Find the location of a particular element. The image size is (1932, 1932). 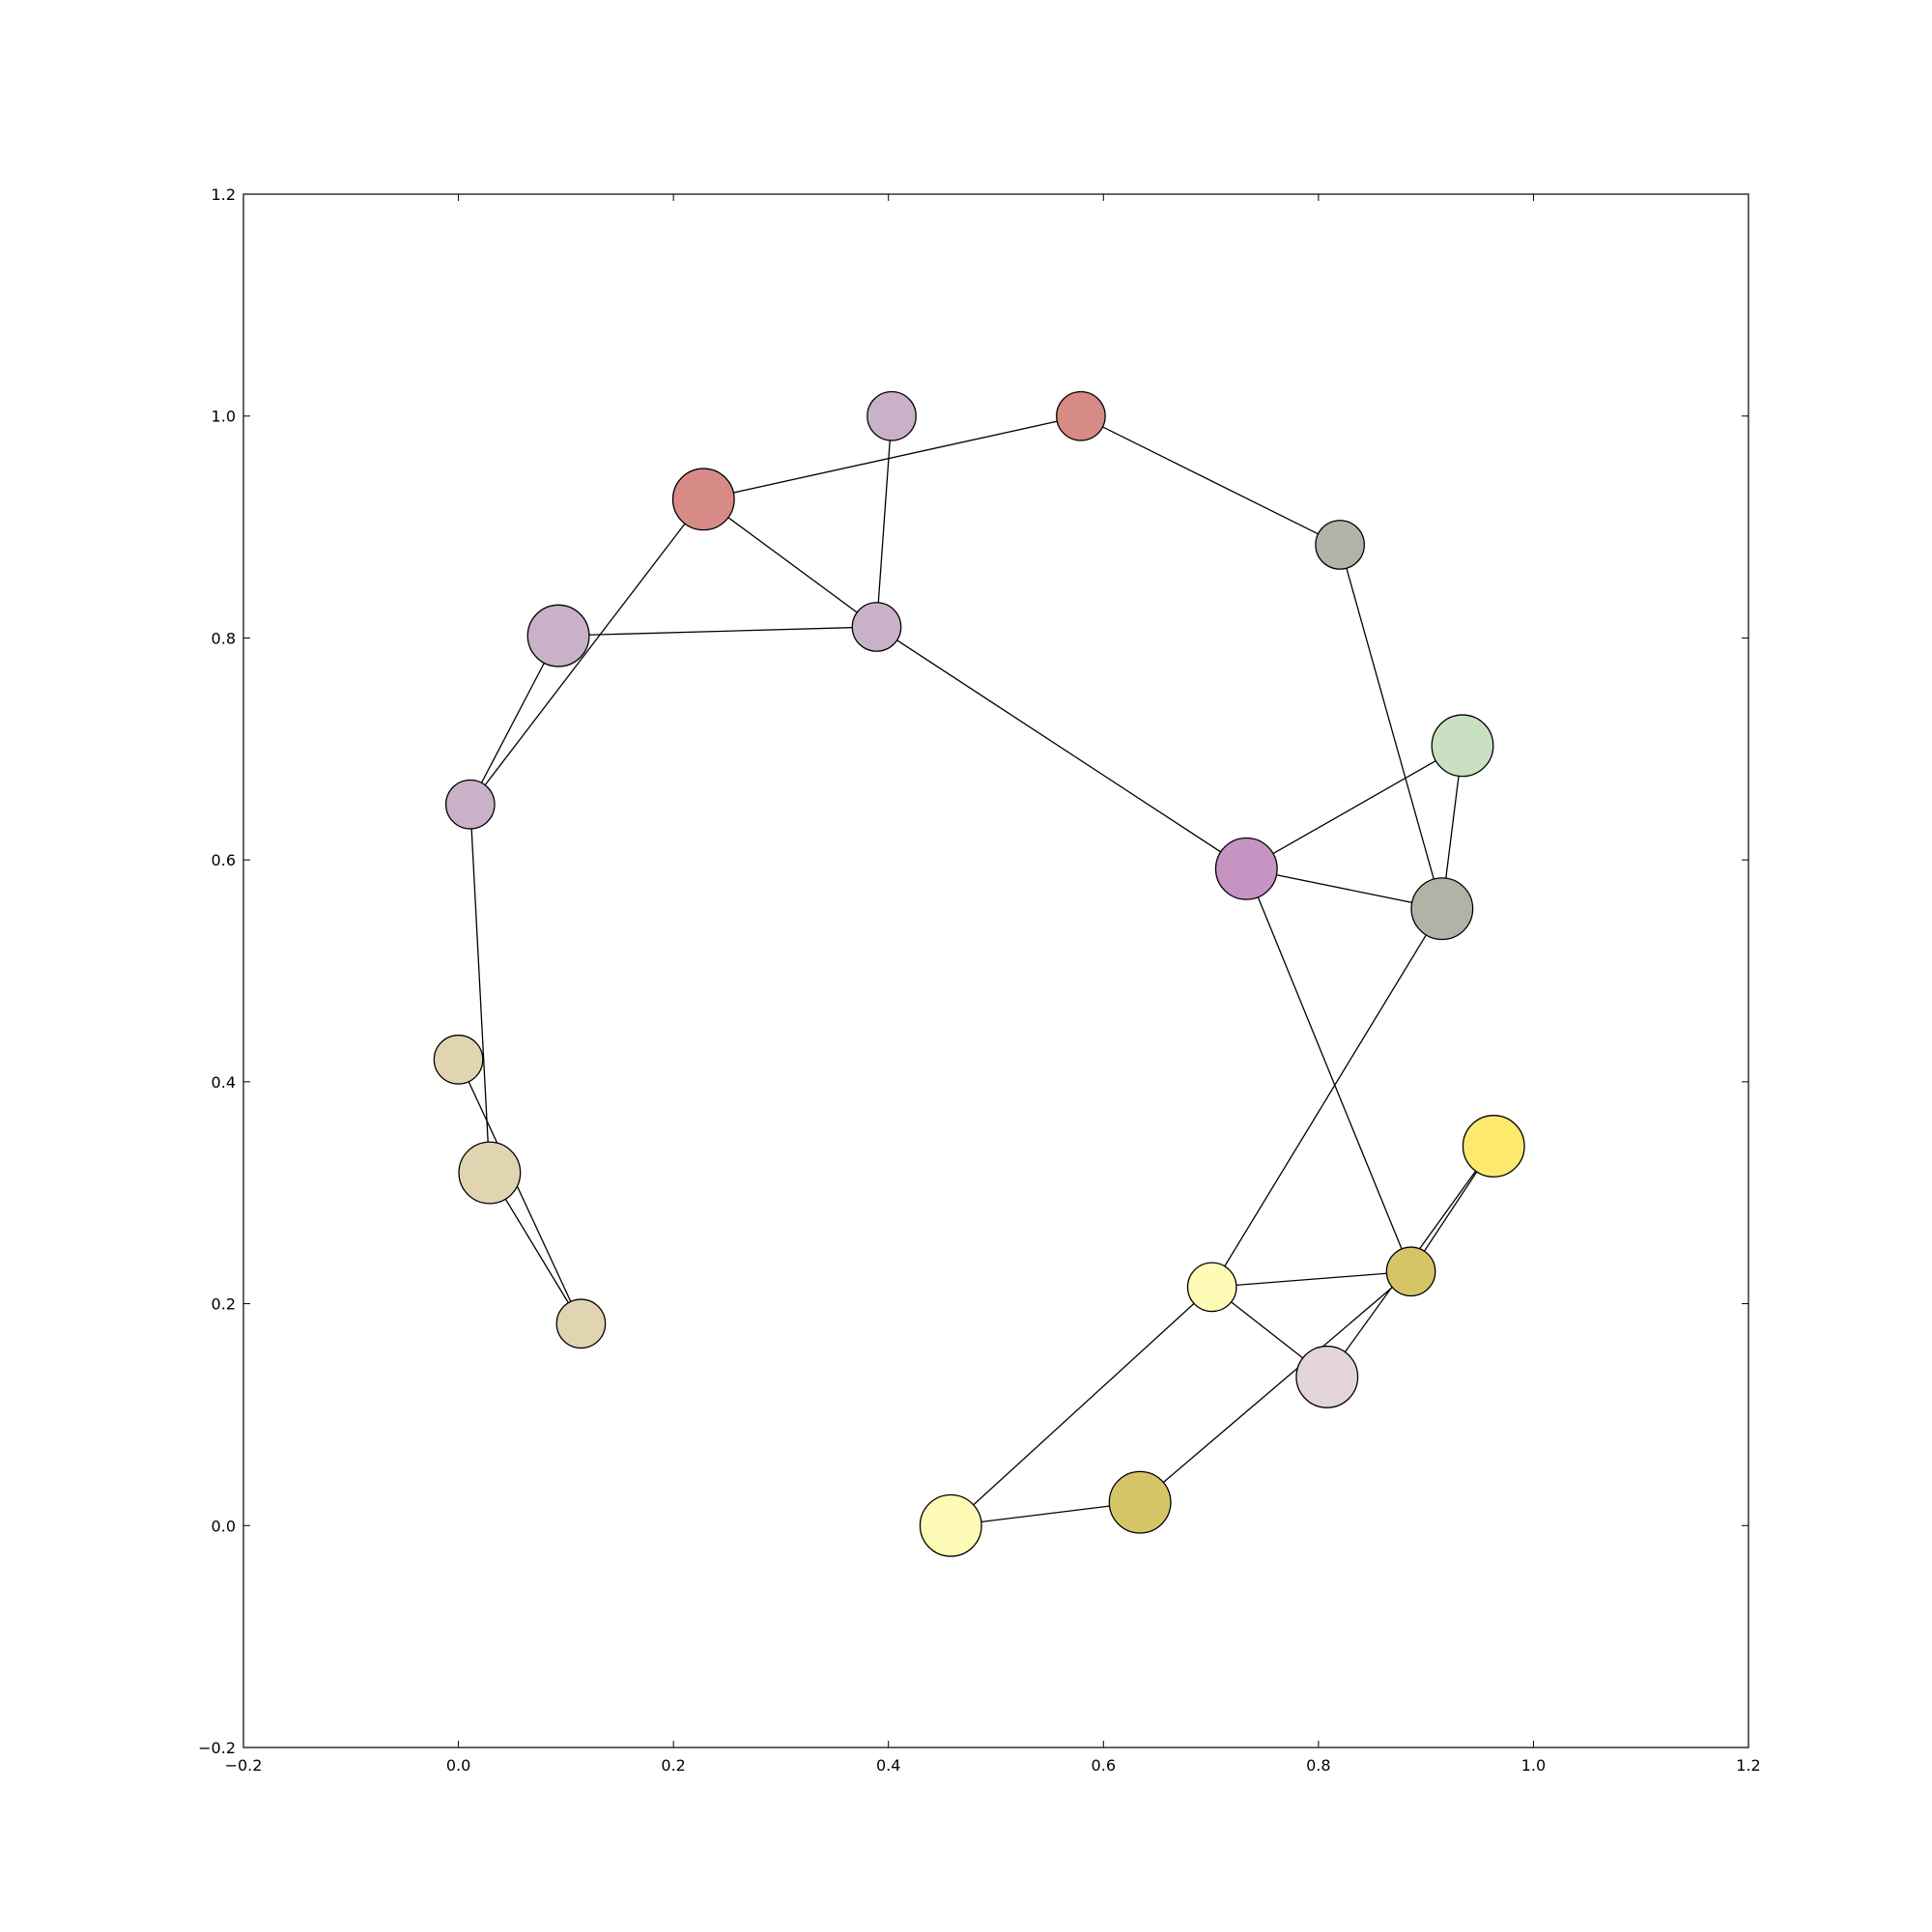

y-tick-label-2: 0.2 is located at coordinates (224, 1304).